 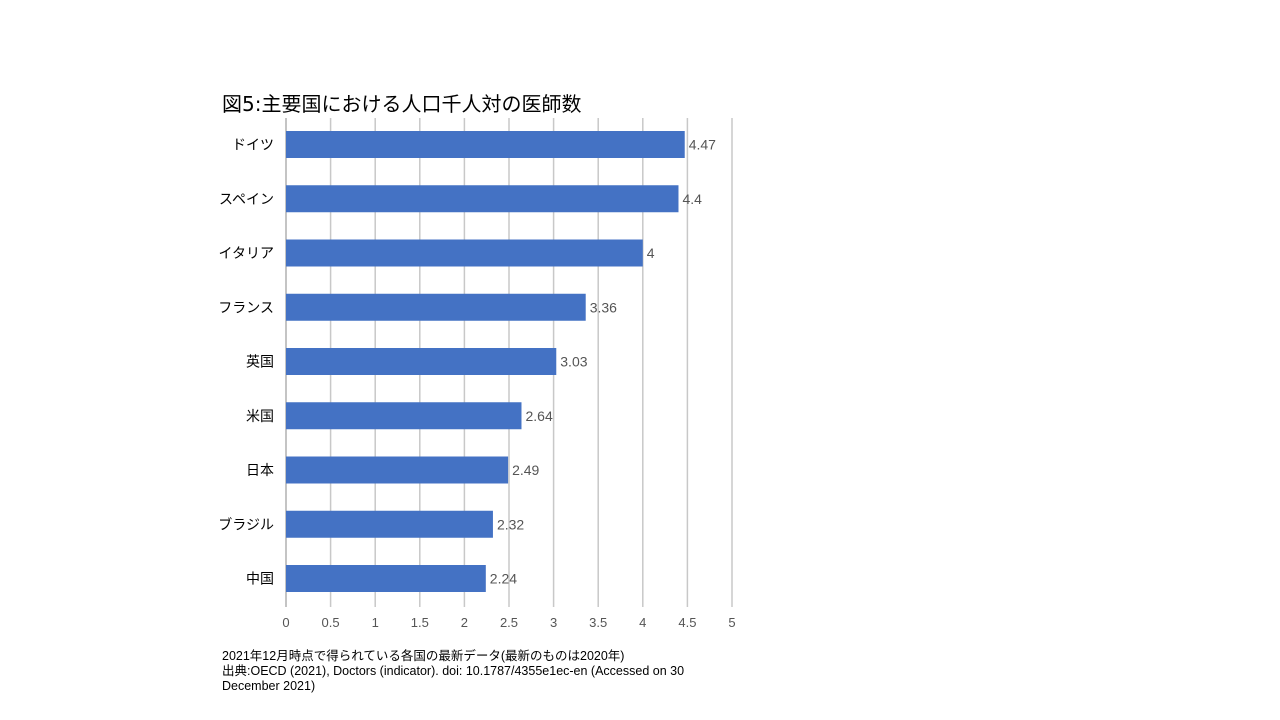 I want to click on x-tick-label: 2.5, so click(x=509, y=622).